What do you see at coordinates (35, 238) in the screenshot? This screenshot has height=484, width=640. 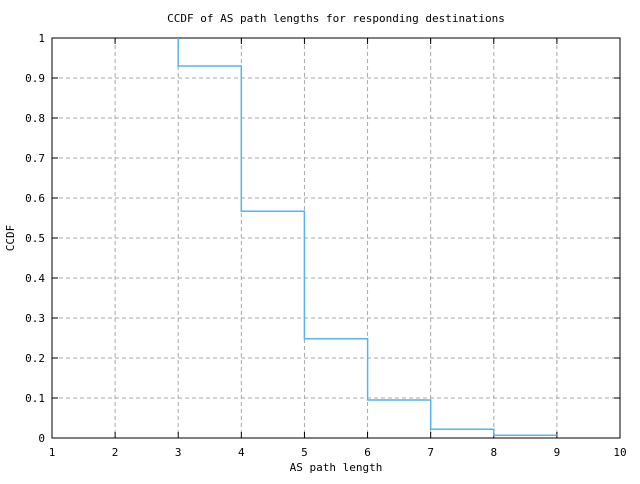 I see `y-tick-label: 0.5` at bounding box center [35, 238].